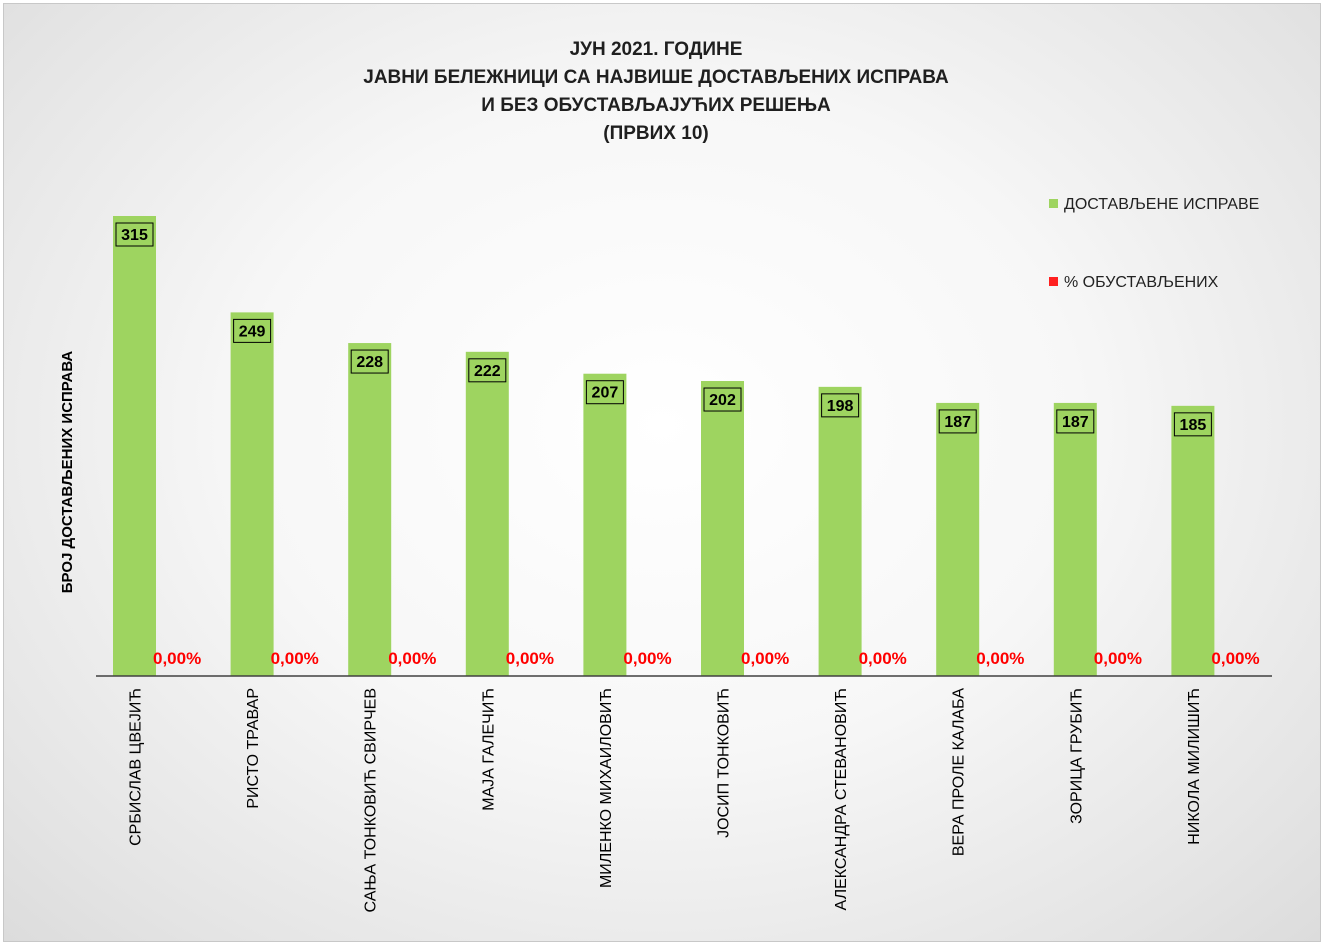 This screenshot has width=1324, height=945. I want to click on y-axis-title: БРОЈ ДОСТАВЉЕНИХ ИСПРАВА, so click(67, 472).